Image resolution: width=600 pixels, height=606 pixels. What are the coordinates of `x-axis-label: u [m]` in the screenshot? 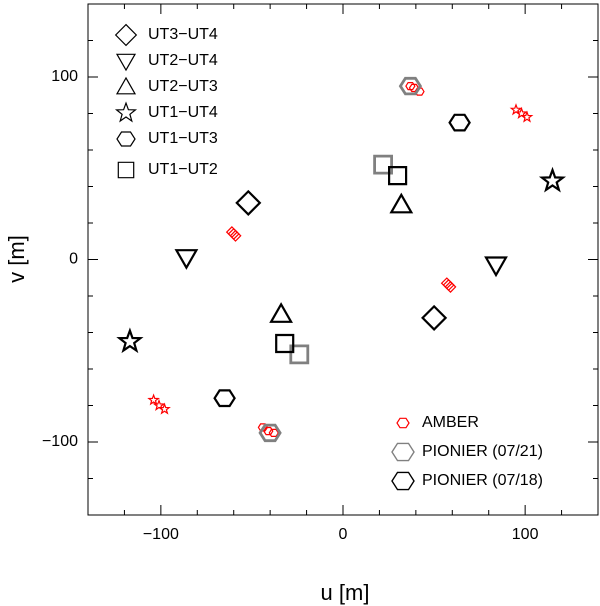 It's located at (345, 592).